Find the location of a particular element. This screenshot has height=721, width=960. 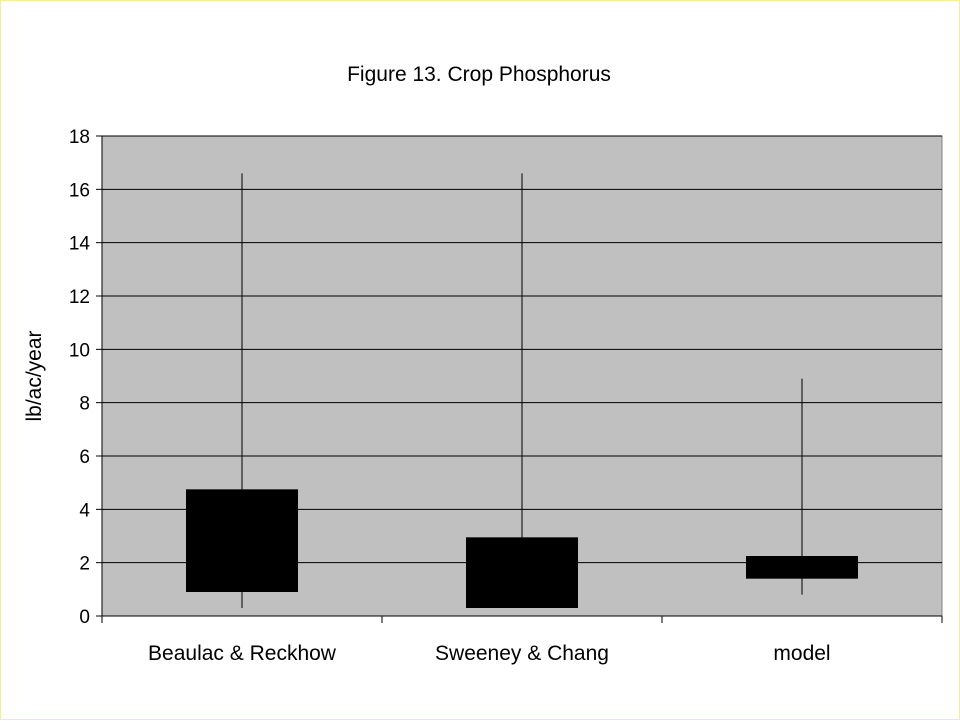

y-tick-label: 12 is located at coordinates (79, 297).